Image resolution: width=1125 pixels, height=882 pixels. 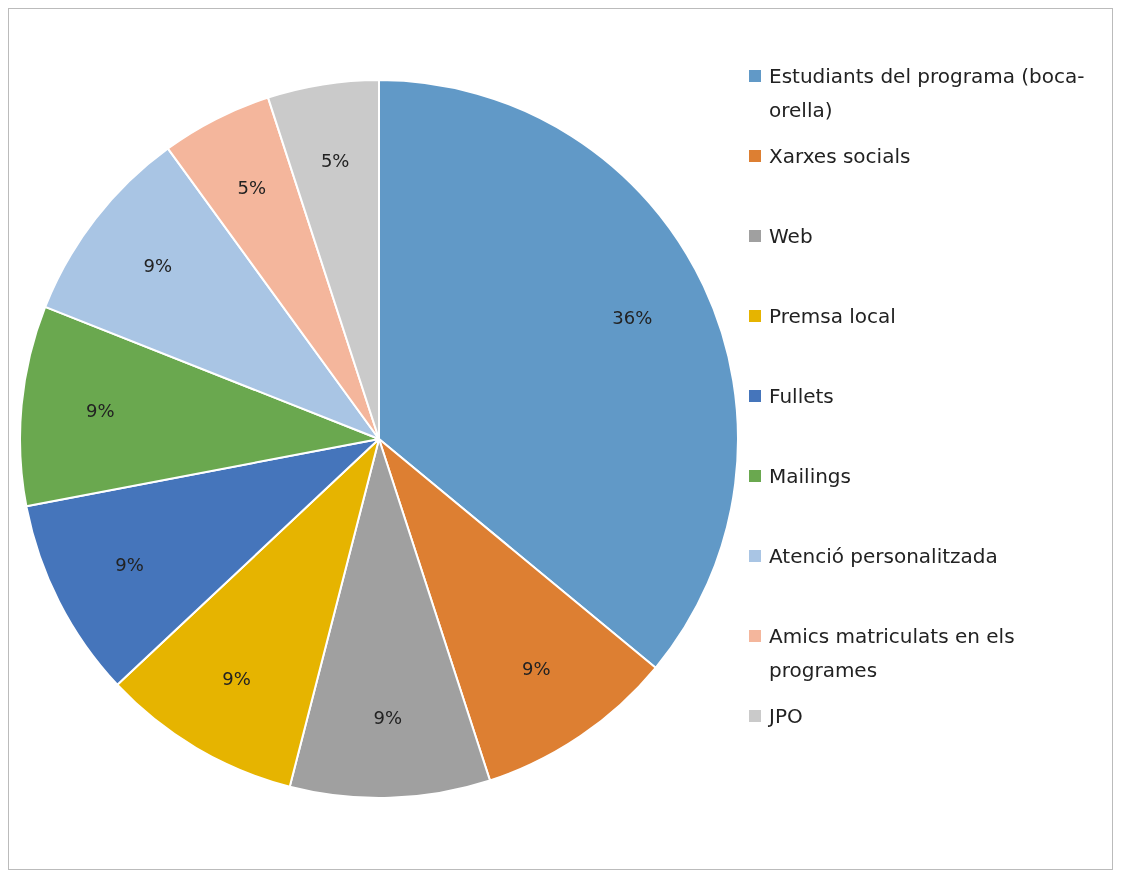 I want to click on legend-label: Mailings, so click(x=810, y=476).